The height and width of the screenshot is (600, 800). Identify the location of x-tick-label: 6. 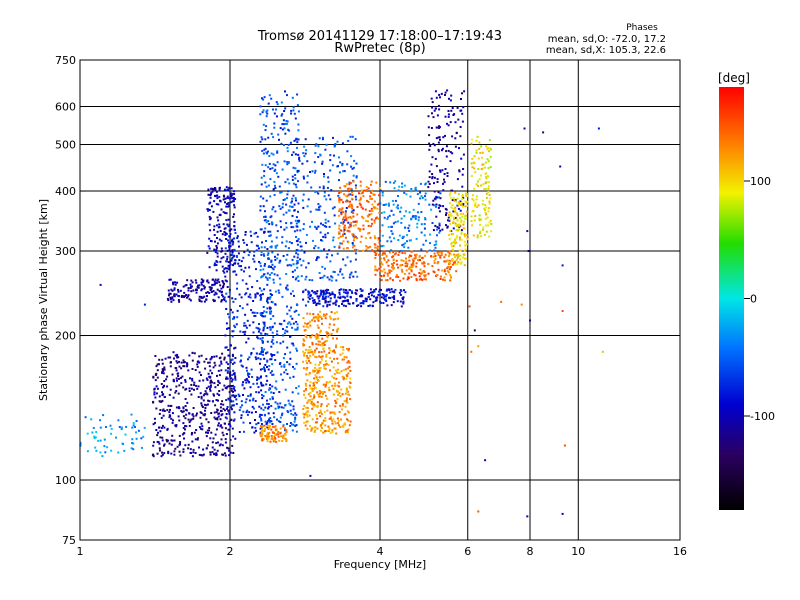
(467, 551).